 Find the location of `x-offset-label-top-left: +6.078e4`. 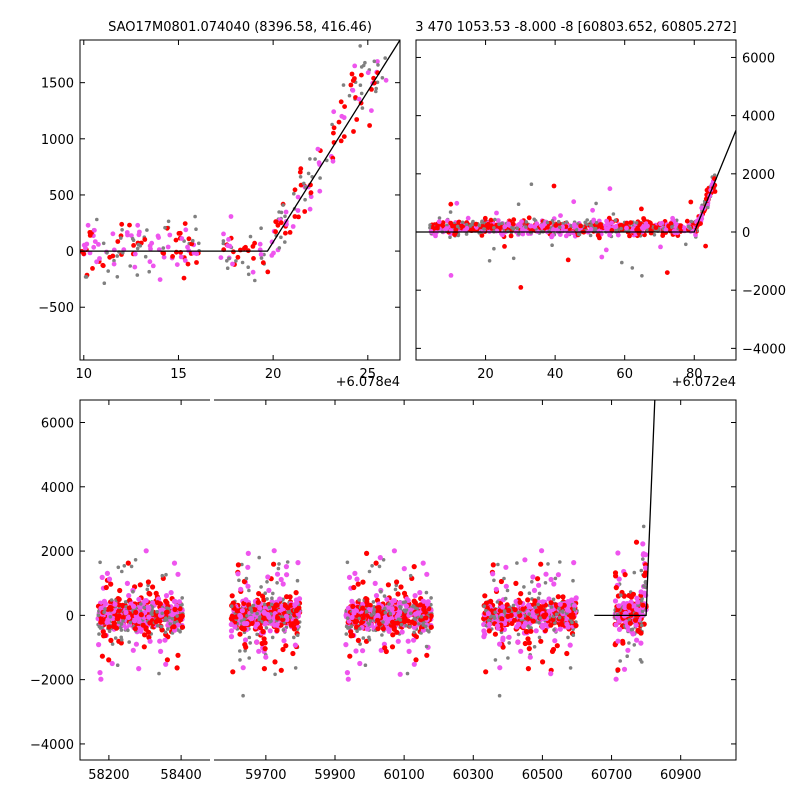

x-offset-label-top-left: +6.078e4 is located at coordinates (368, 382).